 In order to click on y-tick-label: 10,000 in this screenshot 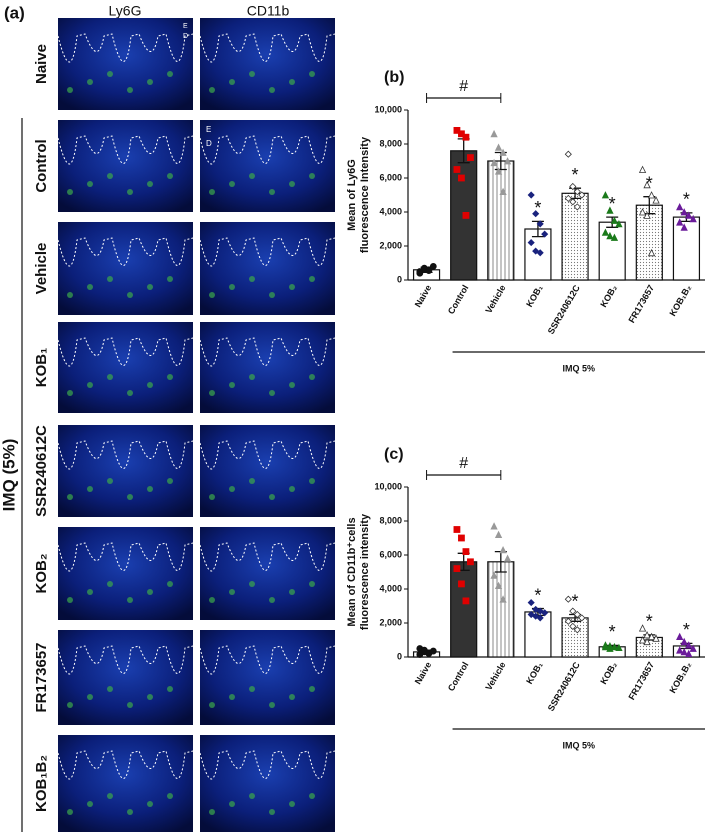, I will do `click(388, 486)`.